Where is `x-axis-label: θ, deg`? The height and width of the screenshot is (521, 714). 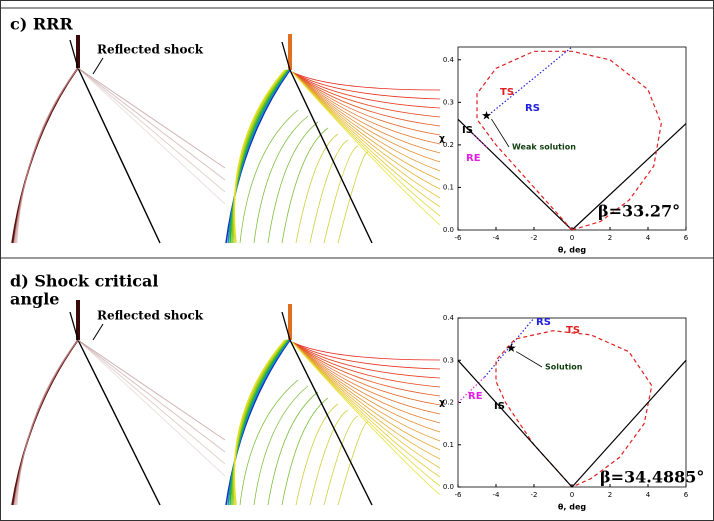 x-axis-label: θ, deg is located at coordinates (572, 250).